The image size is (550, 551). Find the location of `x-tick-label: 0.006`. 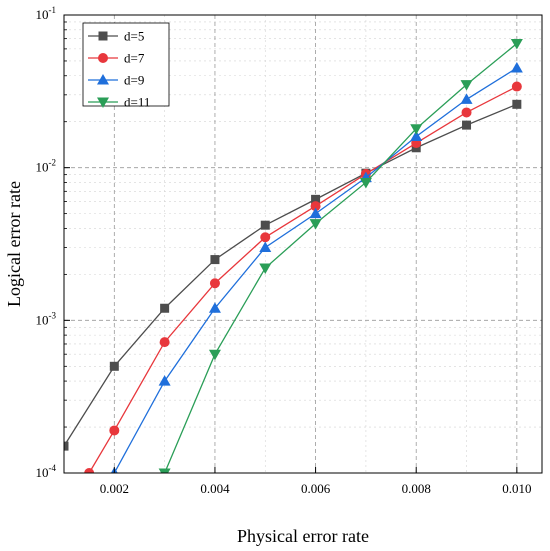

x-tick-label: 0.006 is located at coordinates (316, 488).